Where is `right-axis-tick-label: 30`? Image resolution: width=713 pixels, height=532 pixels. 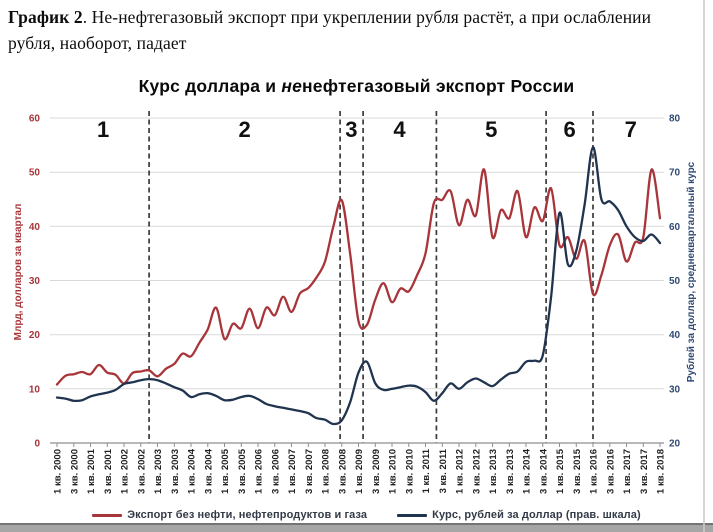 right-axis-tick-label: 30 is located at coordinates (675, 389).